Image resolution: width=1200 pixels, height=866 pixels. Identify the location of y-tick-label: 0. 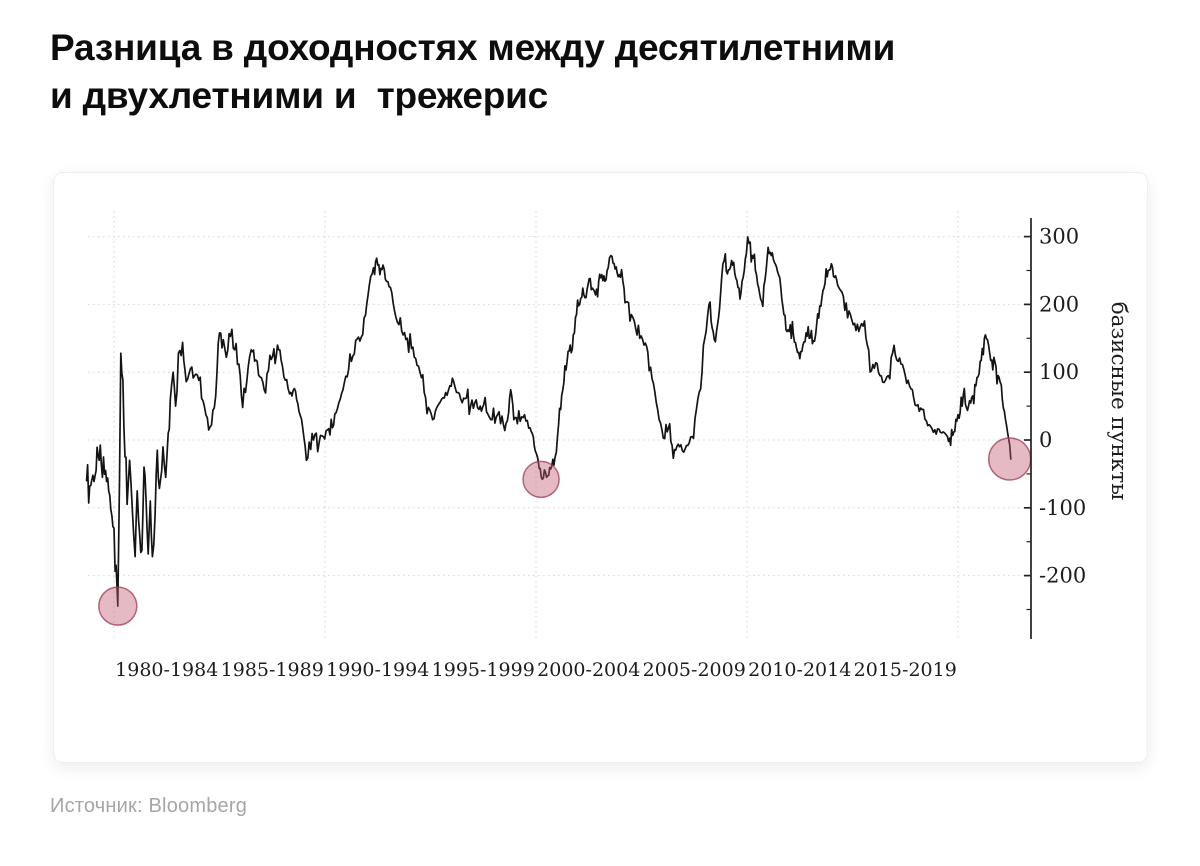
(1045, 440).